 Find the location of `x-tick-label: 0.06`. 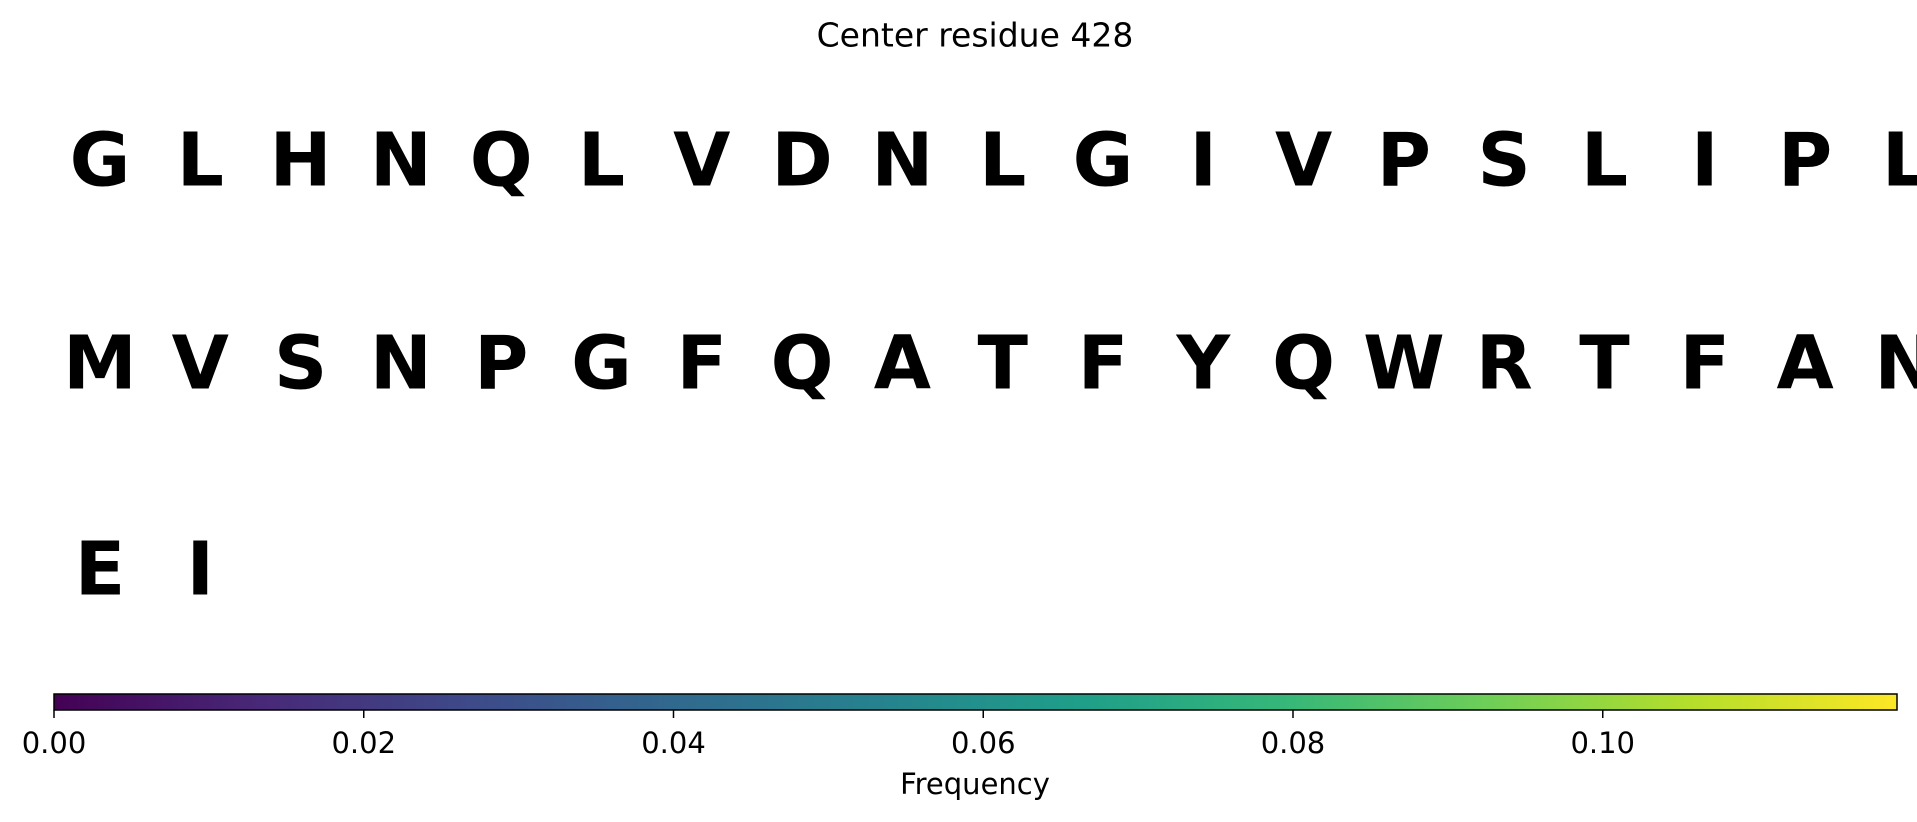

x-tick-label: 0.06 is located at coordinates (983, 743).